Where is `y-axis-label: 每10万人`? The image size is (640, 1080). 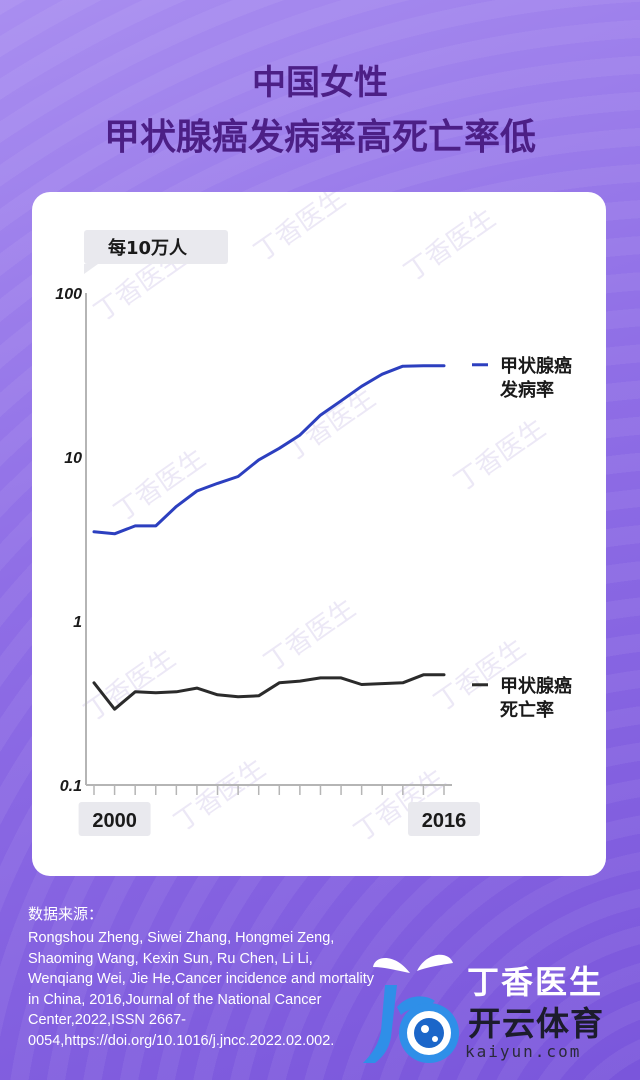
y-axis-label: 每10万人 is located at coordinates (148, 248).